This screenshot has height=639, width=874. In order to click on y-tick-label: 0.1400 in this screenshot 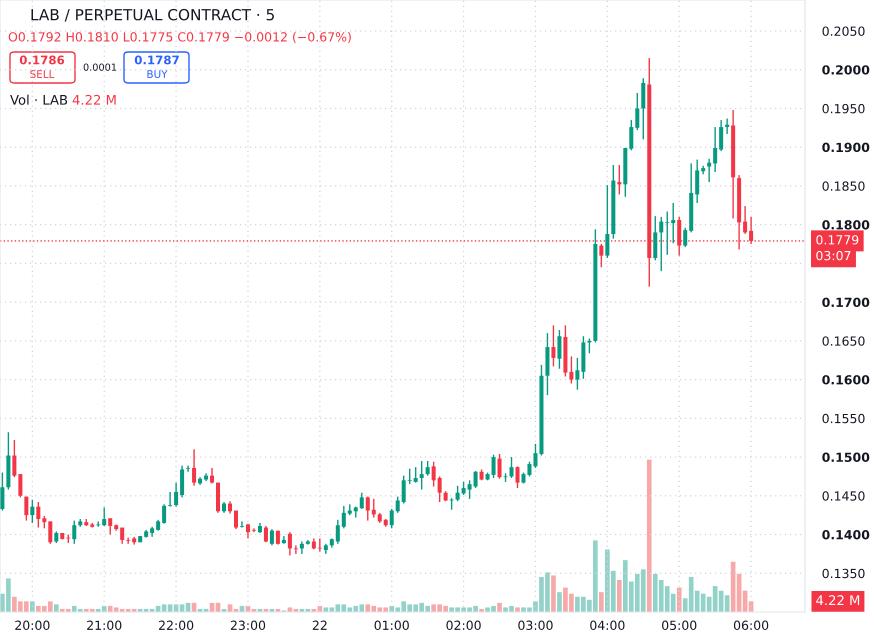, I will do `click(846, 535)`.